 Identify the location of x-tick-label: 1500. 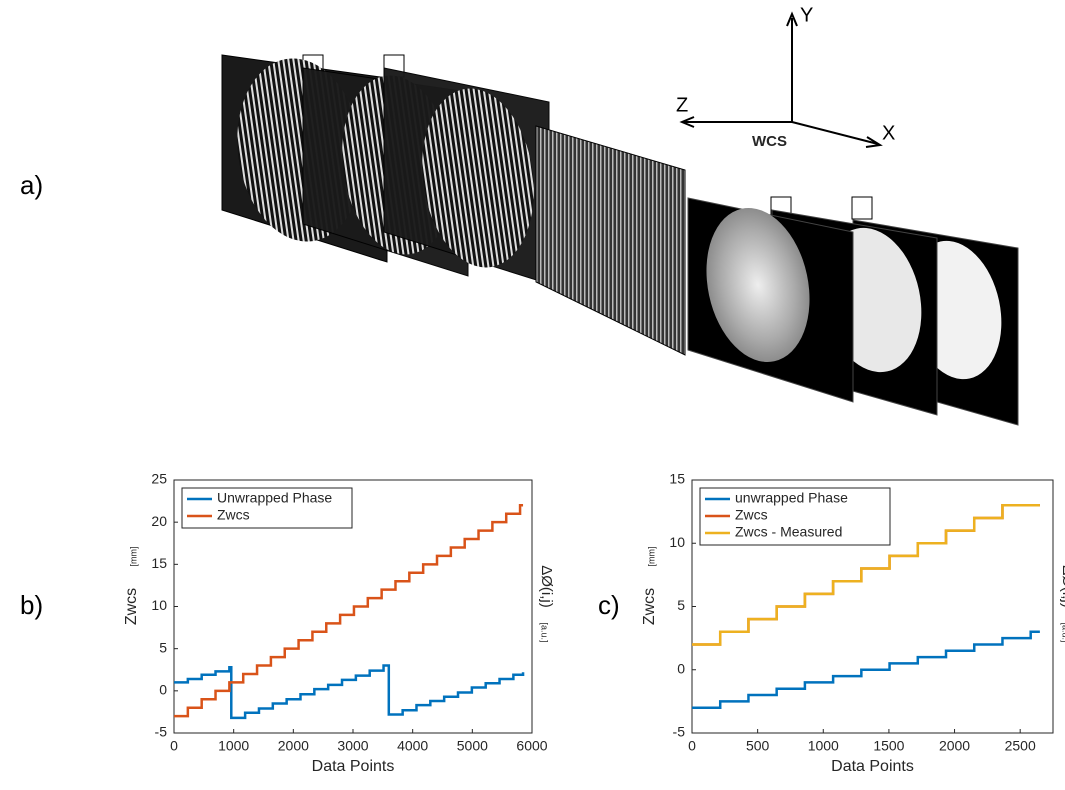
(888, 746).